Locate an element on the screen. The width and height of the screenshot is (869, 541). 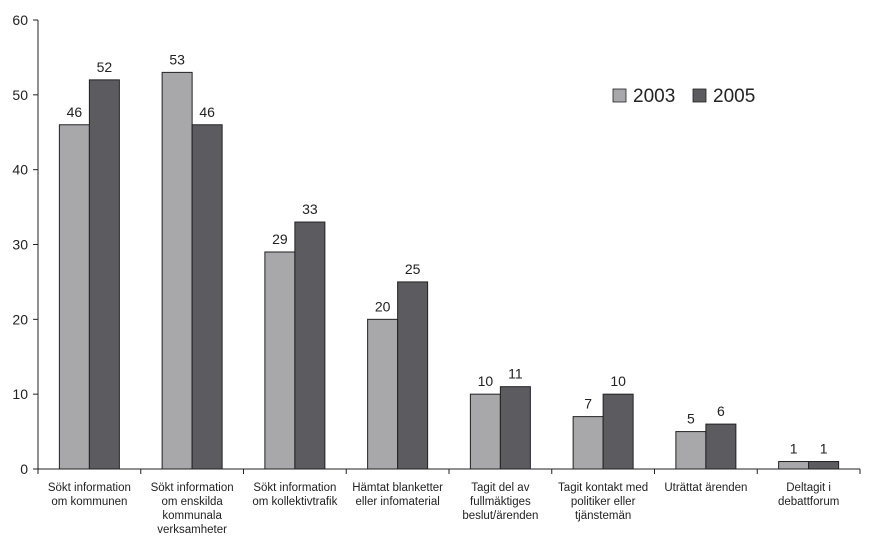
legend-label-2005: 2005 is located at coordinates (734, 96).